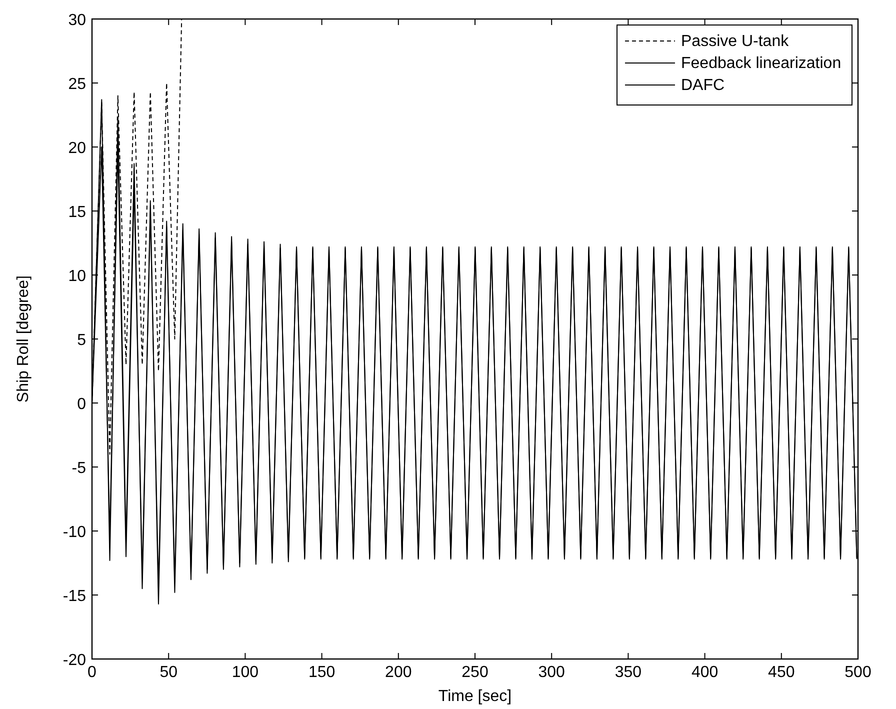 Image resolution: width=896 pixels, height=709 pixels. Describe the element at coordinates (781, 672) in the screenshot. I see `x-tick-label: 450` at that location.